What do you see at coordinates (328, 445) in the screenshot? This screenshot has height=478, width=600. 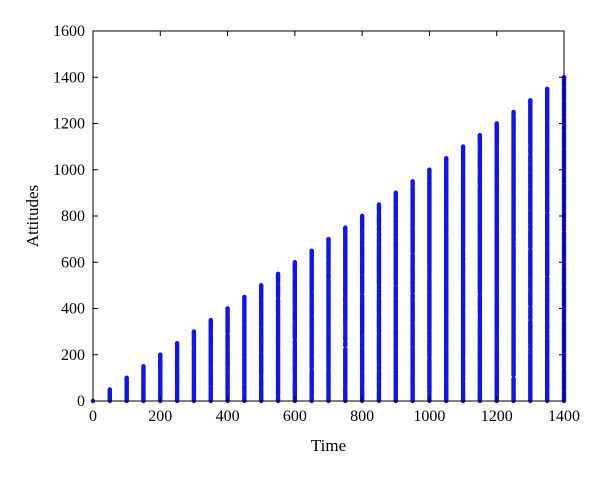 I see `x-axis-title: Time` at bounding box center [328, 445].